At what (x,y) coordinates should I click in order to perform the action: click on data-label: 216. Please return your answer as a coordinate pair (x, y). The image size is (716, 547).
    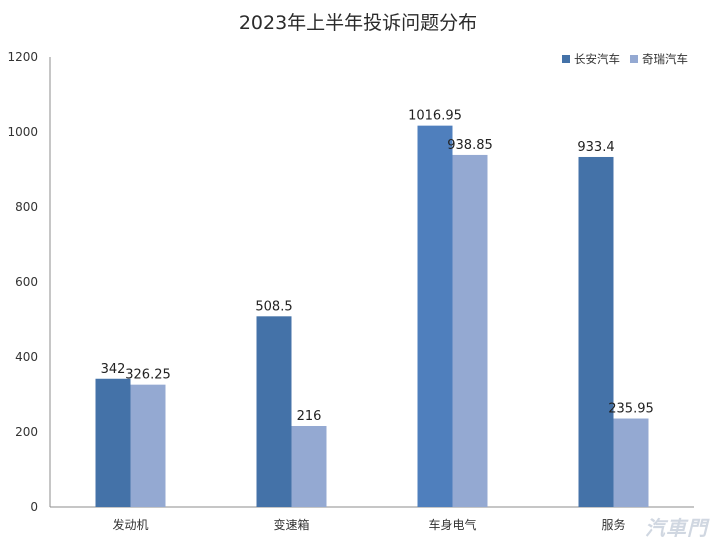
    Looking at the image, I should click on (309, 416).